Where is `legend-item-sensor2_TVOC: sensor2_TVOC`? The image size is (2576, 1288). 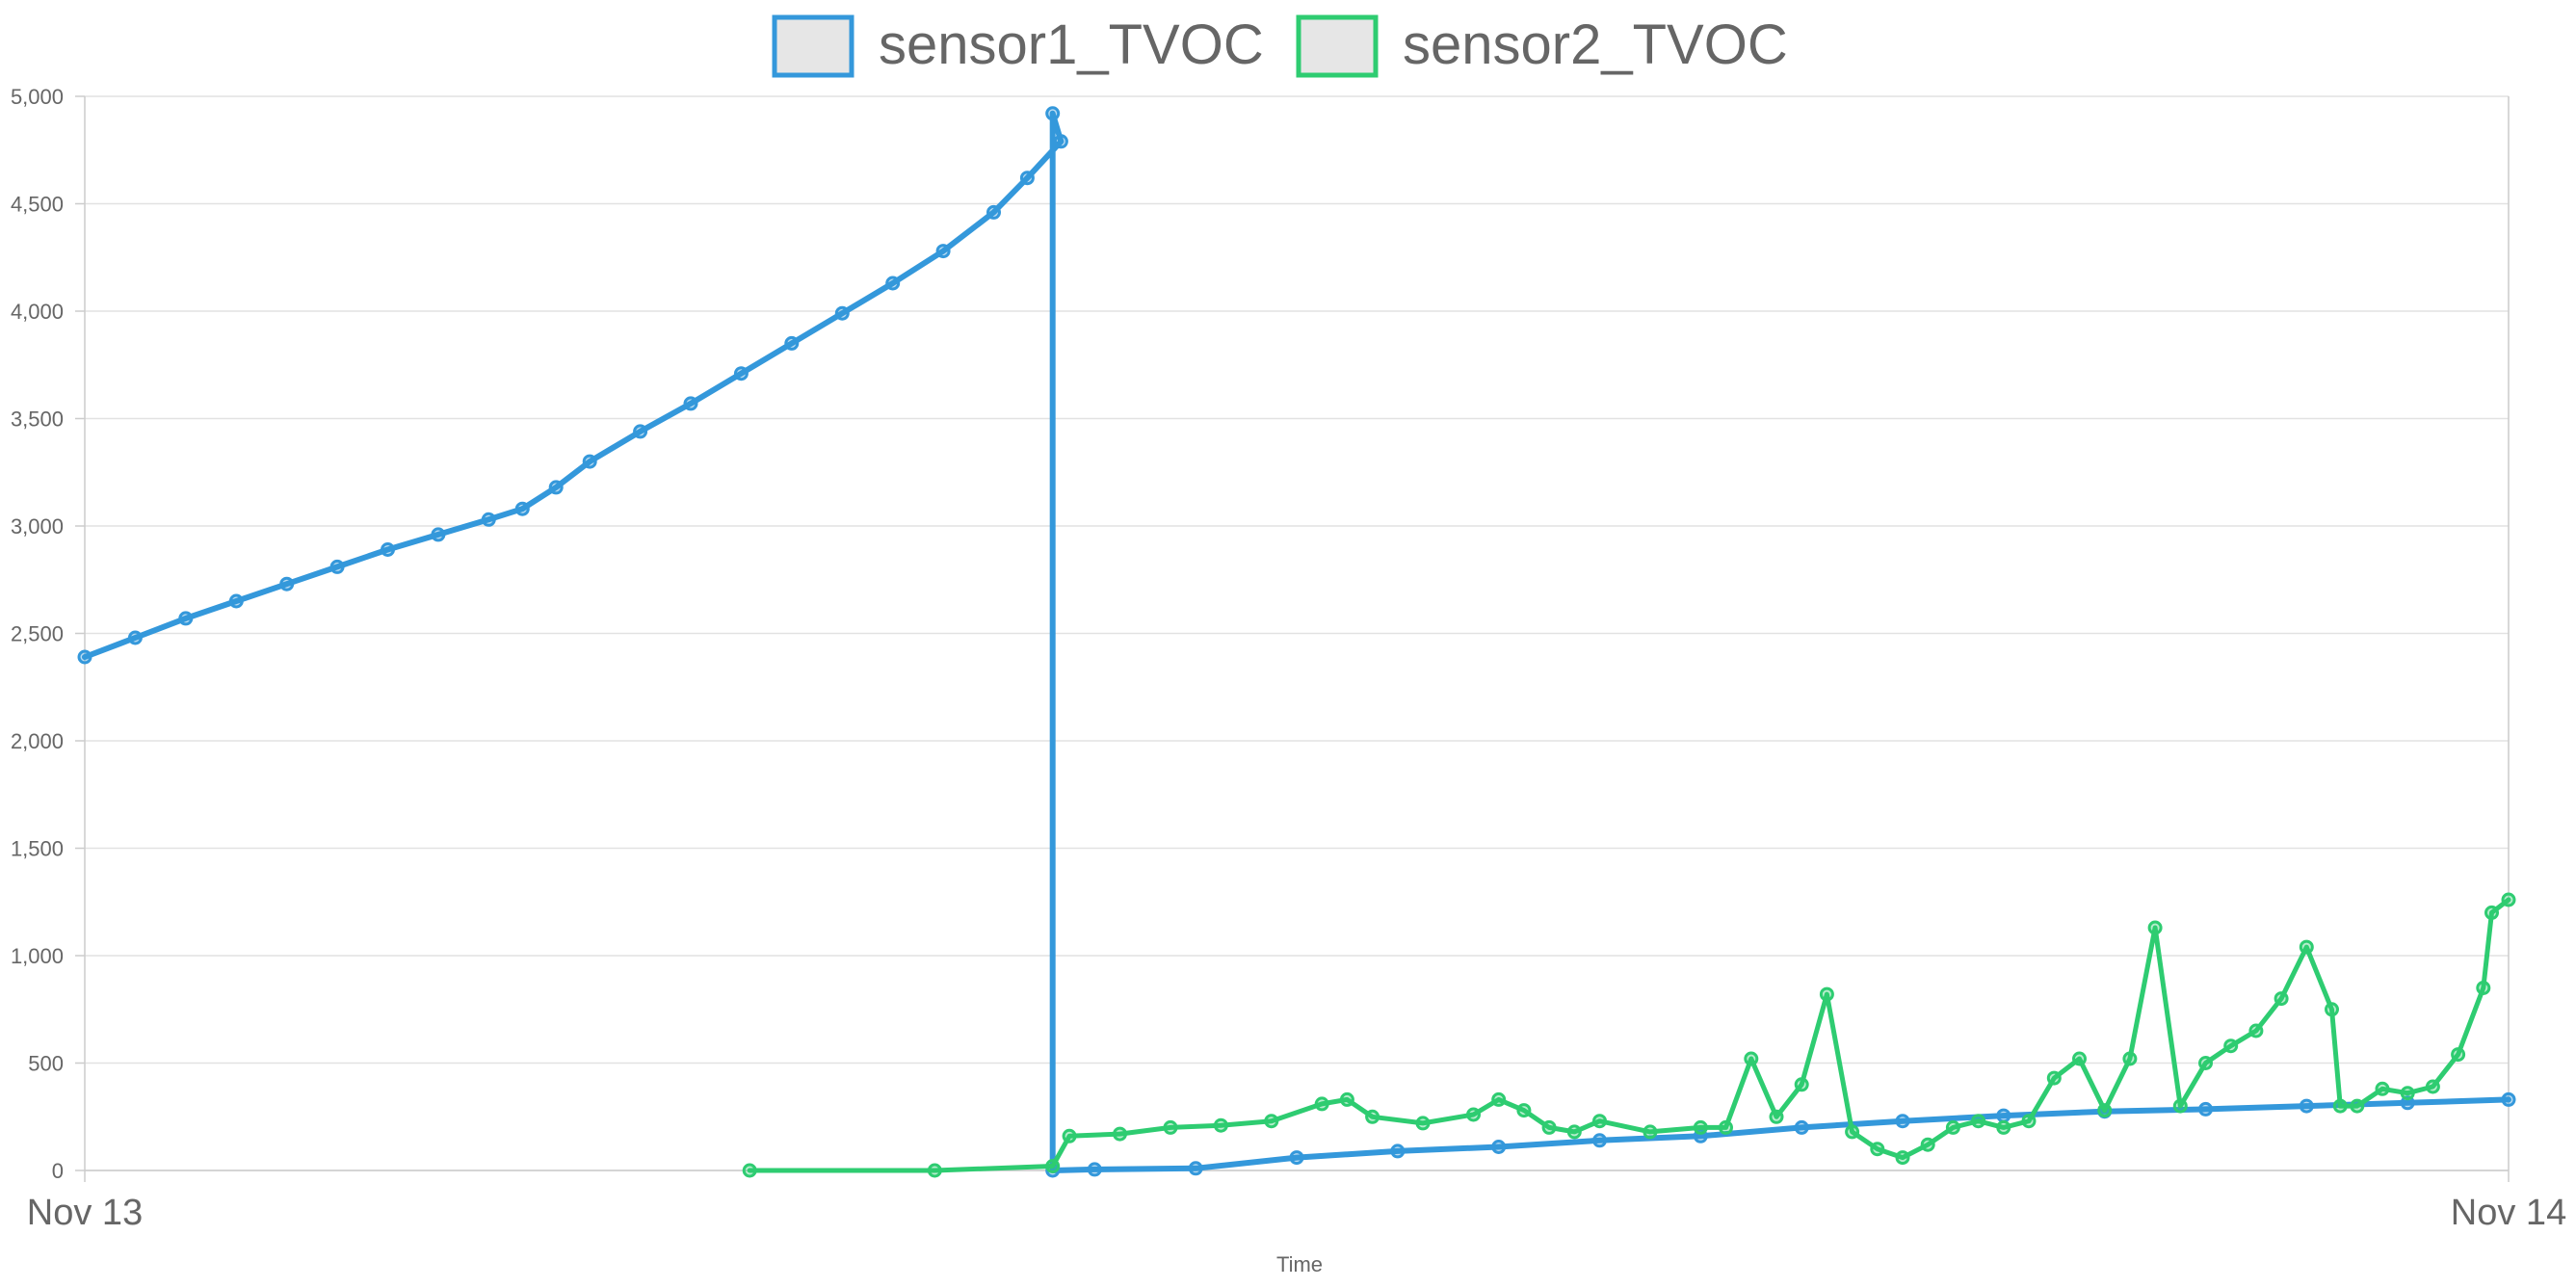
legend-item-sensor2_TVOC: sensor2_TVOC is located at coordinates (1542, 46).